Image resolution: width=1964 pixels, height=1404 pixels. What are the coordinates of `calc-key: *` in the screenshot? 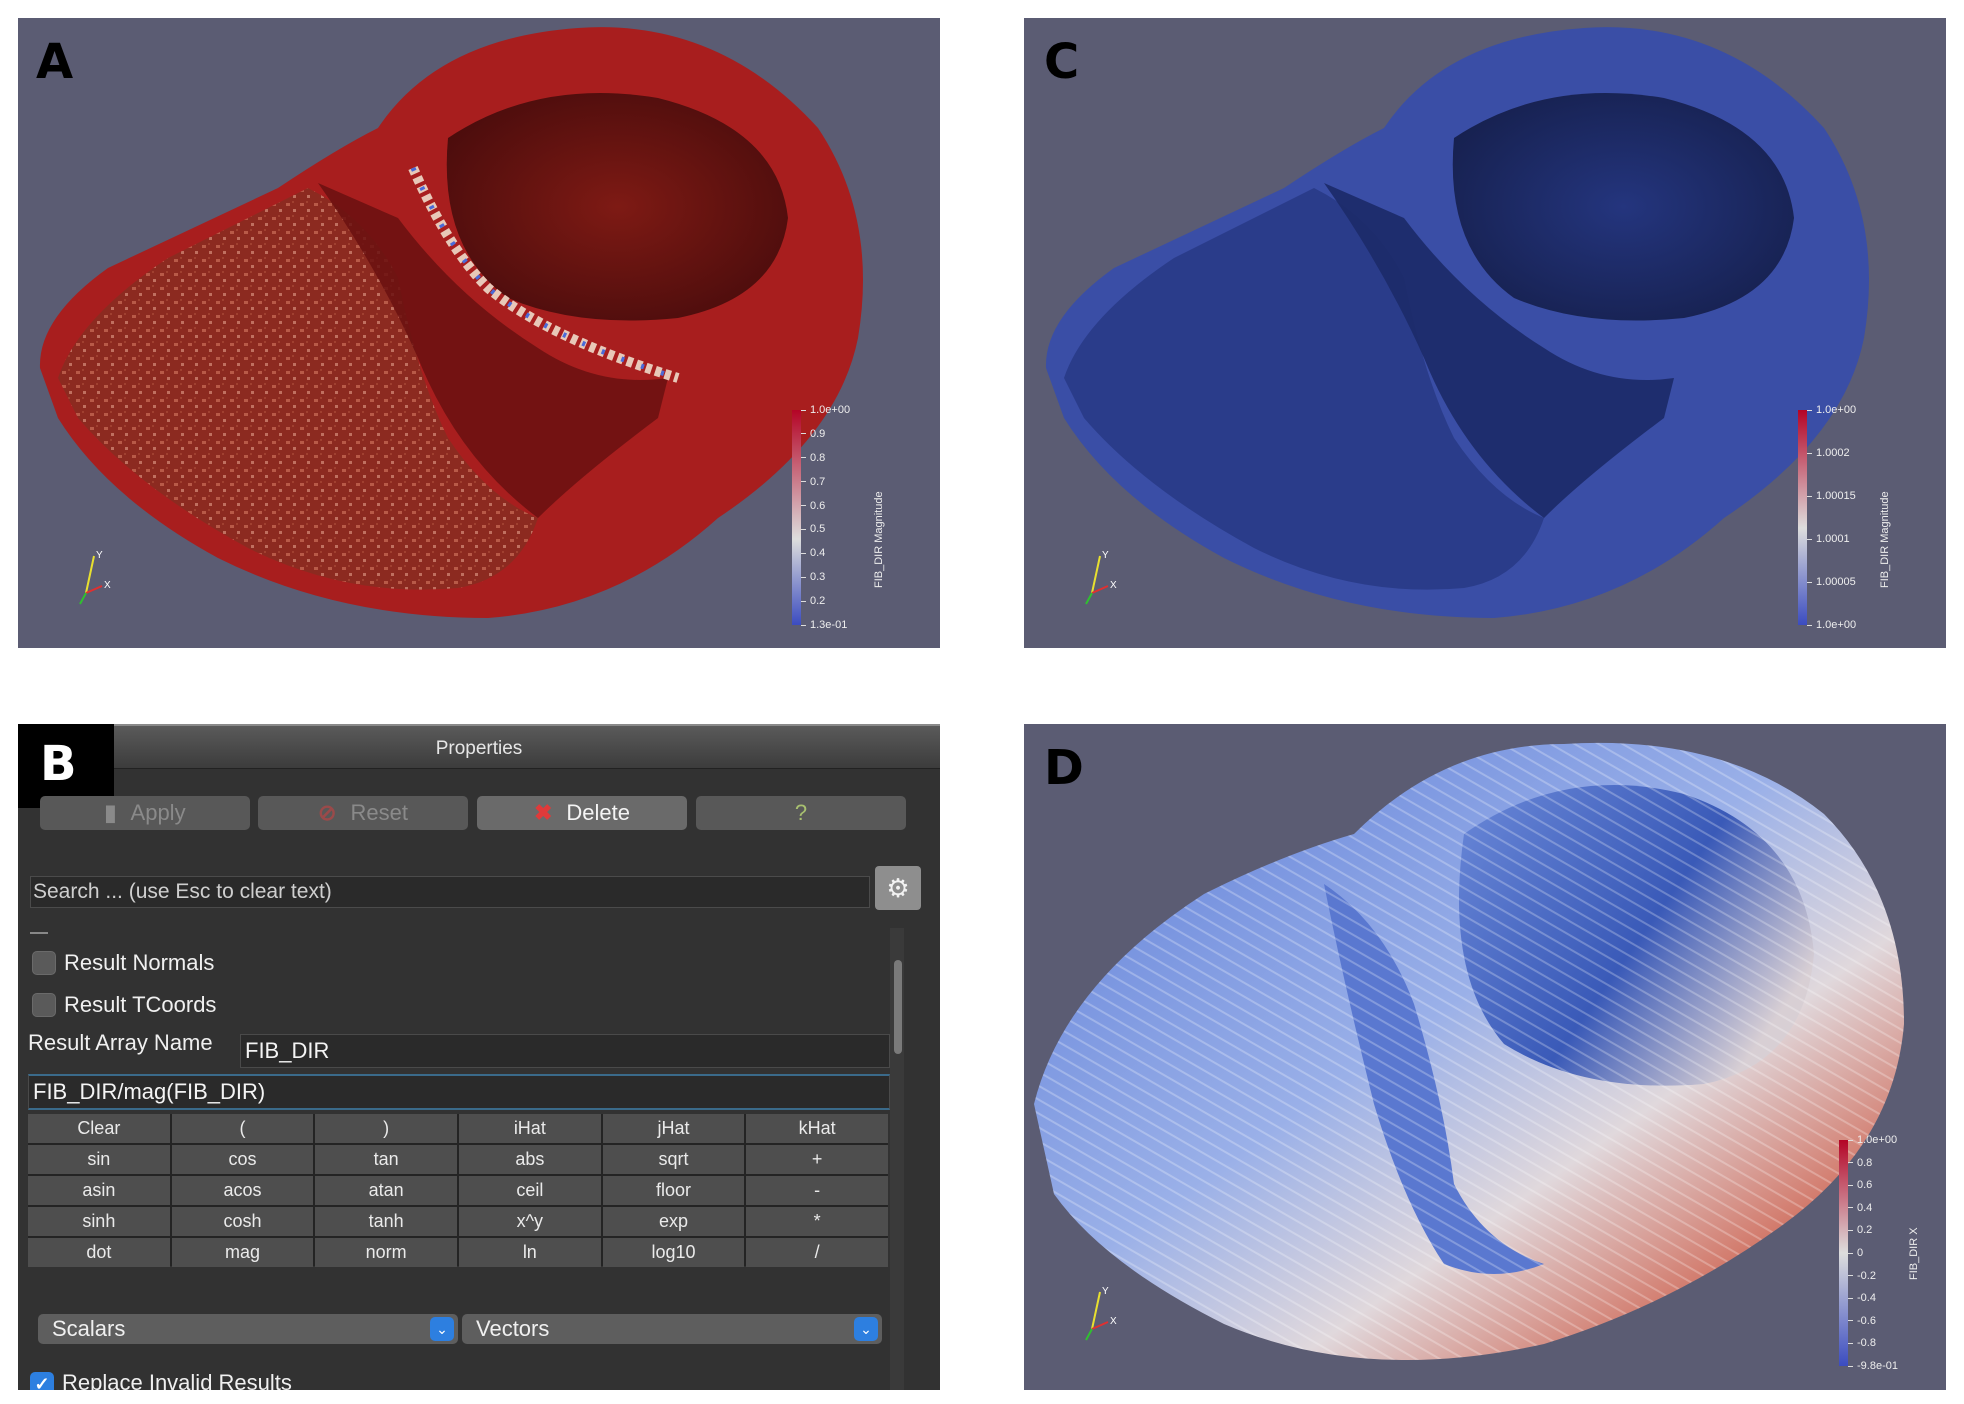 It's located at (817, 1221).